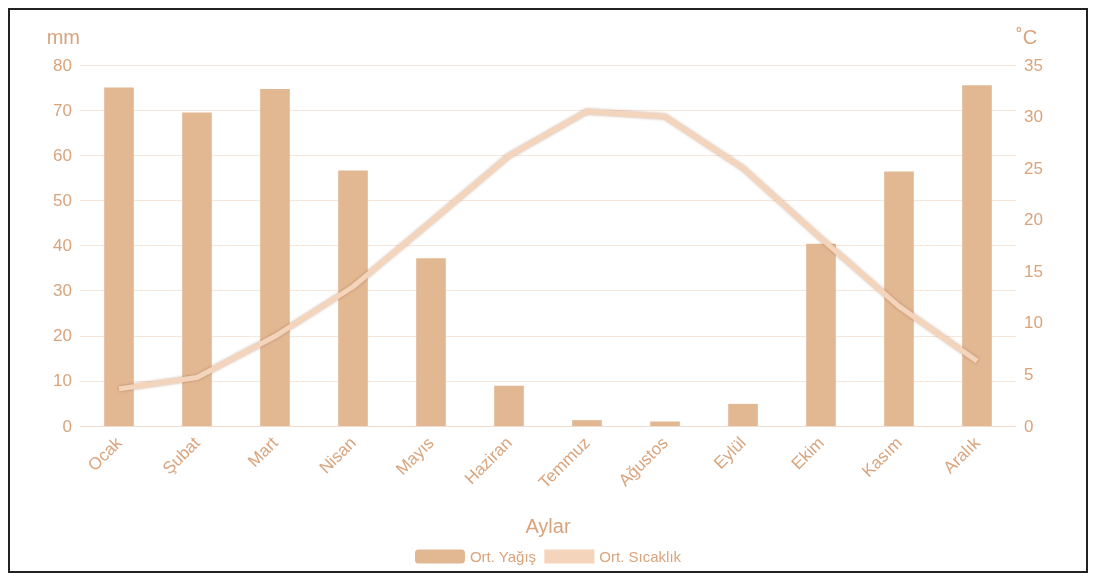 The image size is (1098, 583). Describe the element at coordinates (1033, 168) in the screenshot. I see `y2-tick-label: 25` at that location.